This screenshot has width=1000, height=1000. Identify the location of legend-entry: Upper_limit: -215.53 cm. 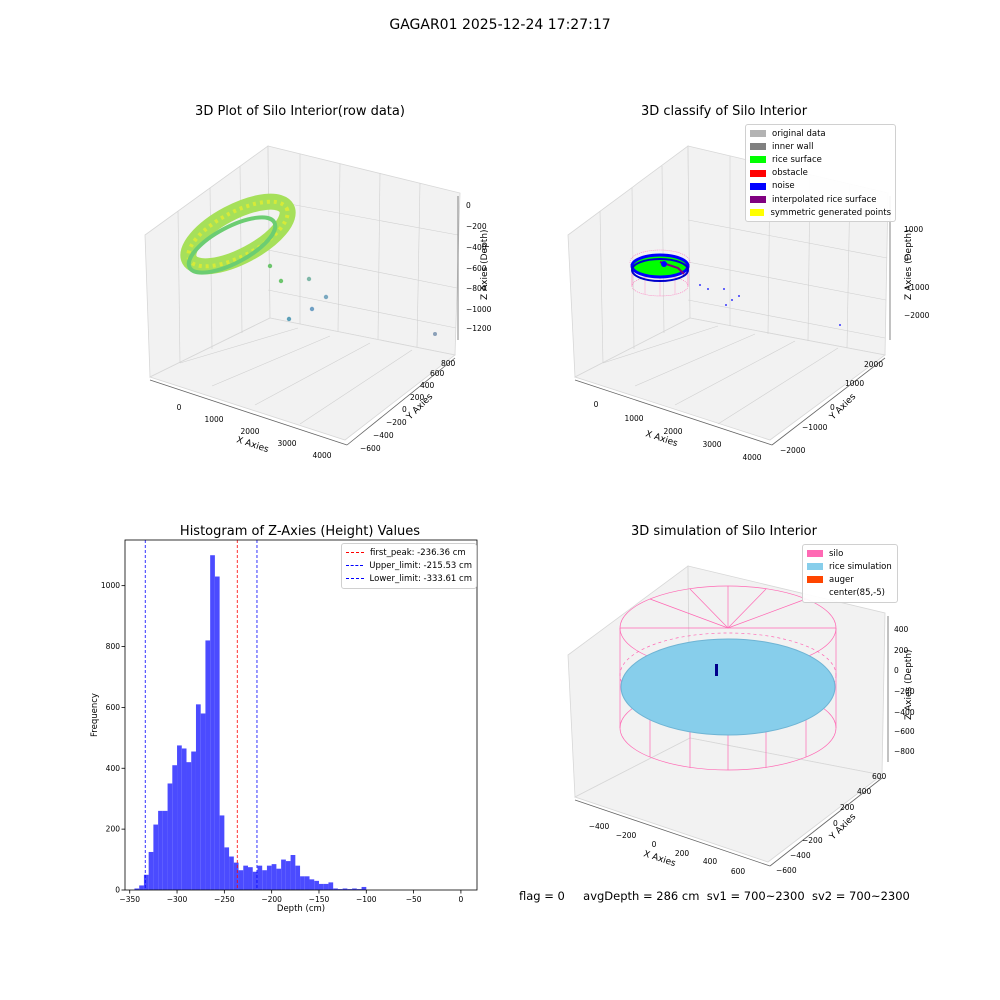
(409, 565).